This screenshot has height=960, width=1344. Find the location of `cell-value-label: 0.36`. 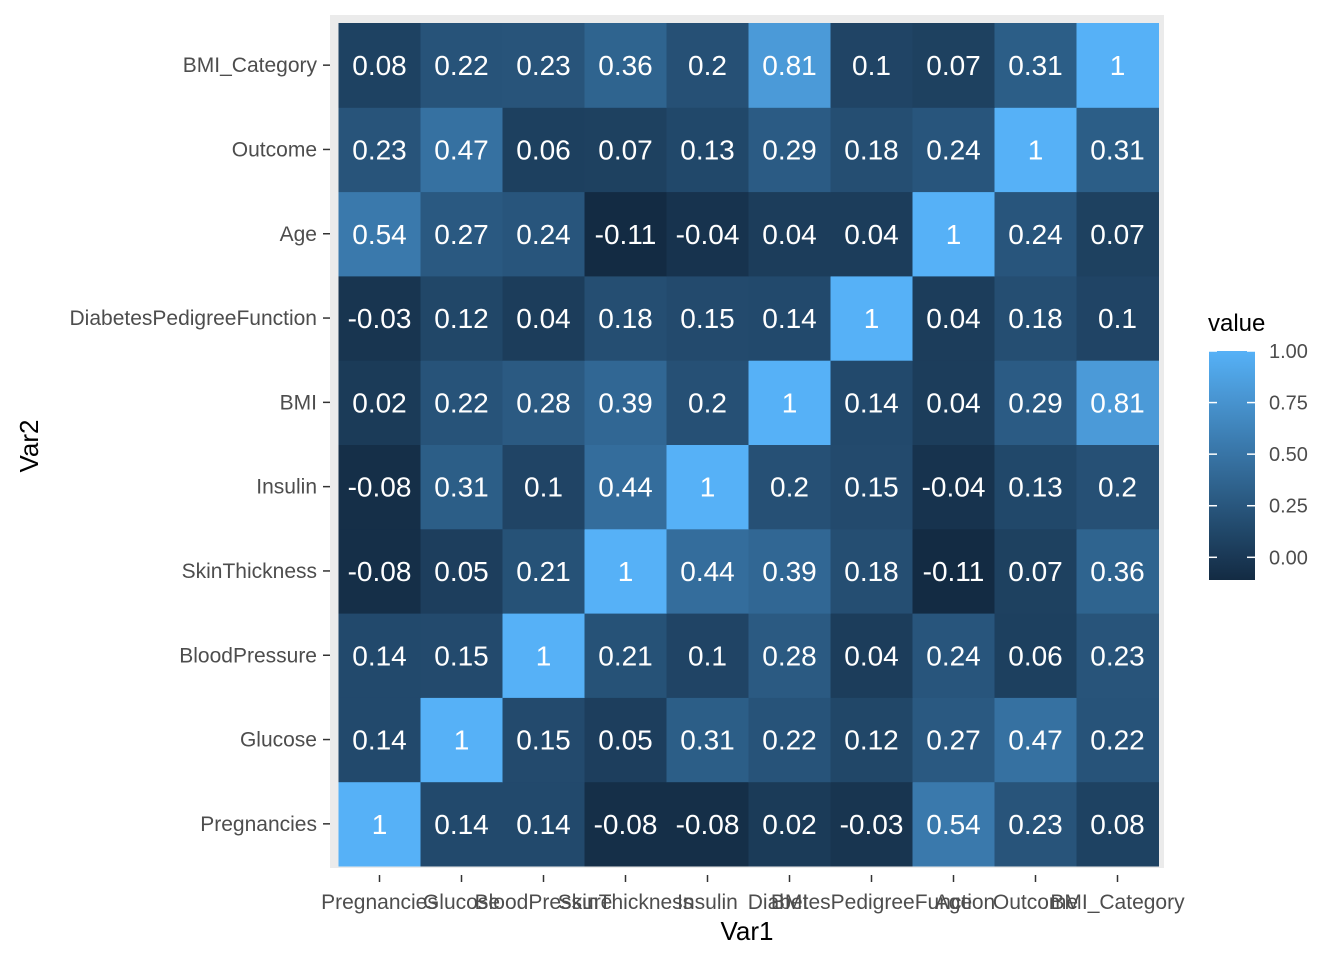

cell-value-label: 0.36 is located at coordinates (1117, 571).